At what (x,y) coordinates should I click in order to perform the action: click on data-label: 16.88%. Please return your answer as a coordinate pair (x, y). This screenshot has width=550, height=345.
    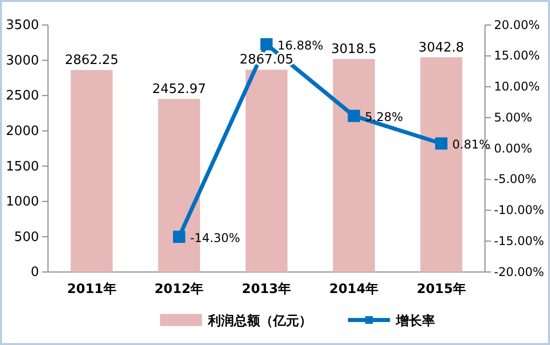
    Looking at the image, I should click on (301, 45).